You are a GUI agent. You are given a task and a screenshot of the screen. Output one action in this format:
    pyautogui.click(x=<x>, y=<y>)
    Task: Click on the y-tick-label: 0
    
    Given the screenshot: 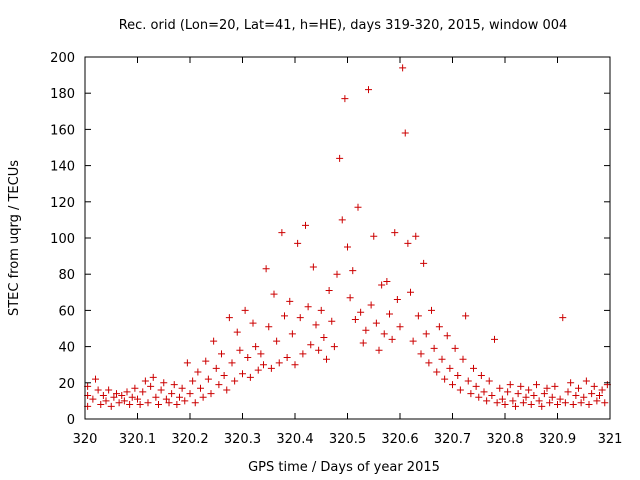 What is the action you would take?
    pyautogui.click(x=71, y=420)
    